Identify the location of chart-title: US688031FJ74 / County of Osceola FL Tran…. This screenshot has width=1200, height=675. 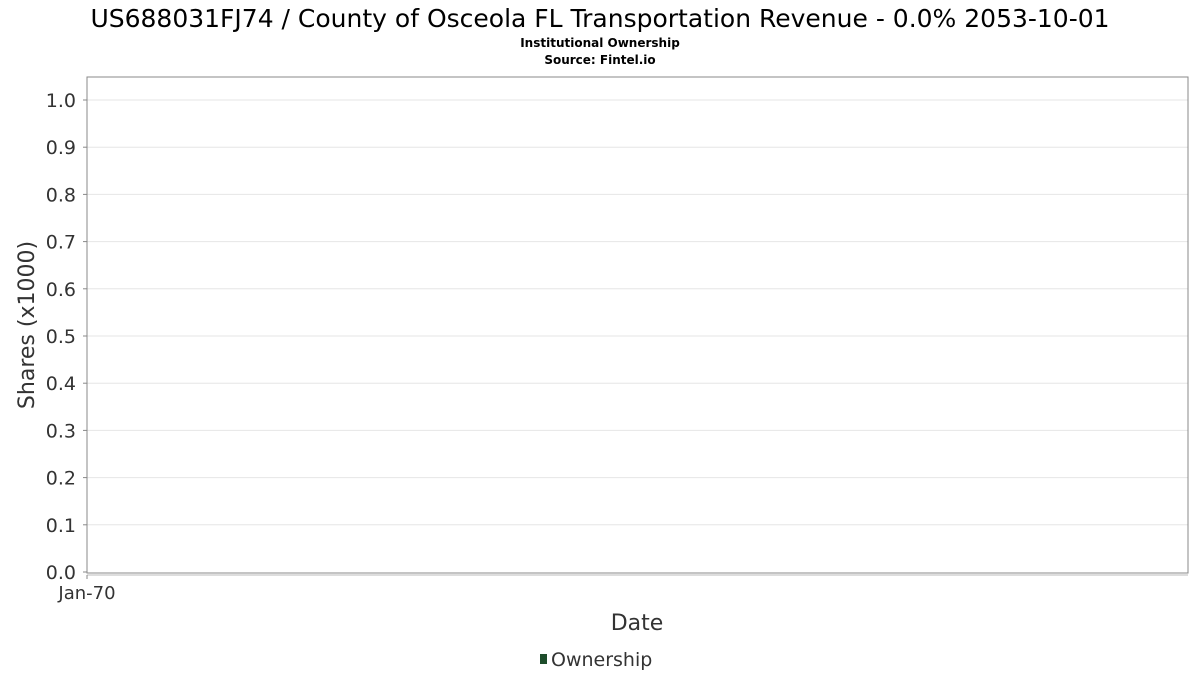
(599, 18).